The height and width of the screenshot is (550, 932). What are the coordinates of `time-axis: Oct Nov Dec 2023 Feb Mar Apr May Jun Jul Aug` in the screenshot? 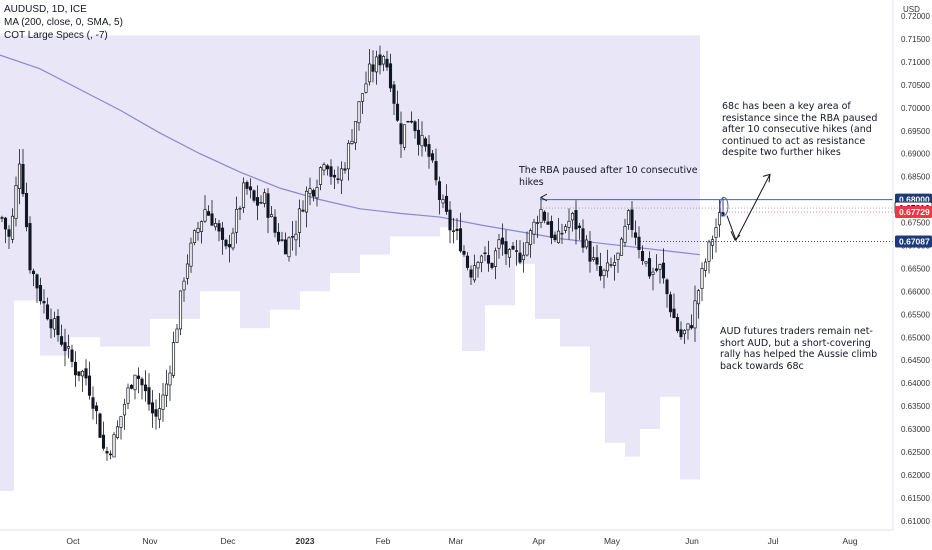 It's located at (446, 537).